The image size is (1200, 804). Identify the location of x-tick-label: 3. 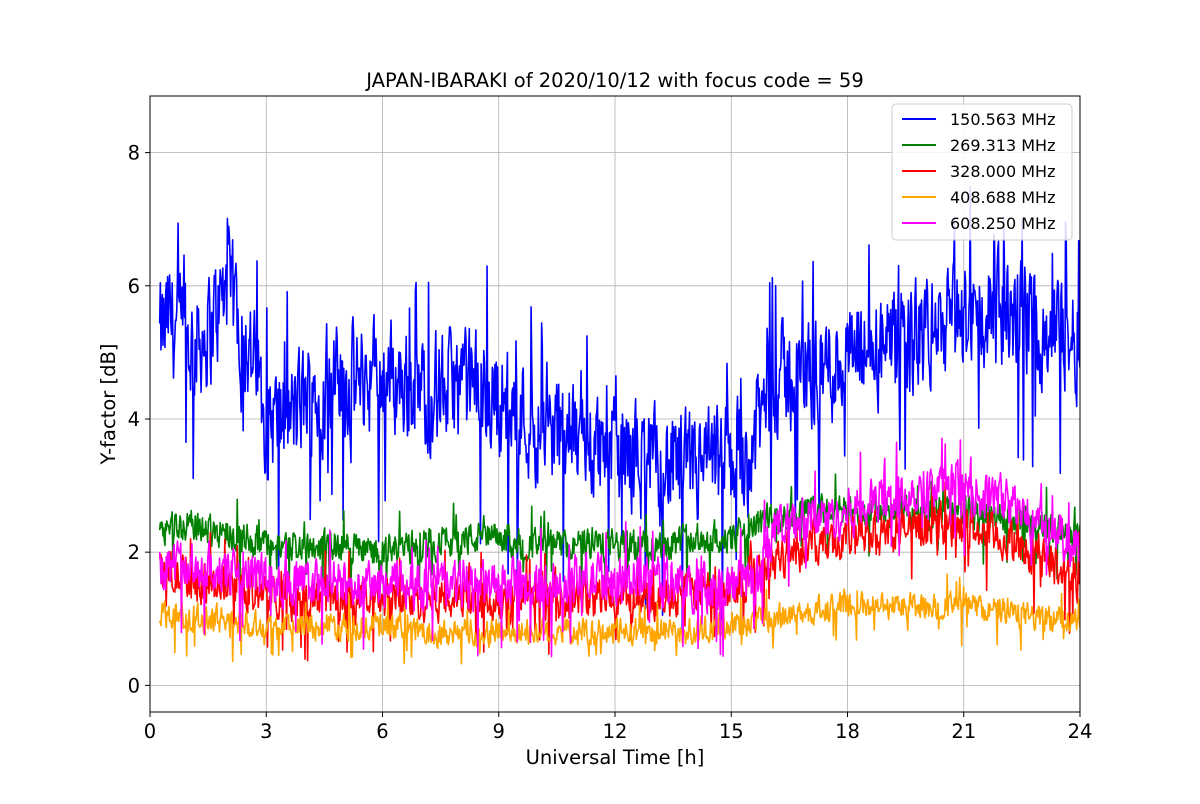
(266, 731).